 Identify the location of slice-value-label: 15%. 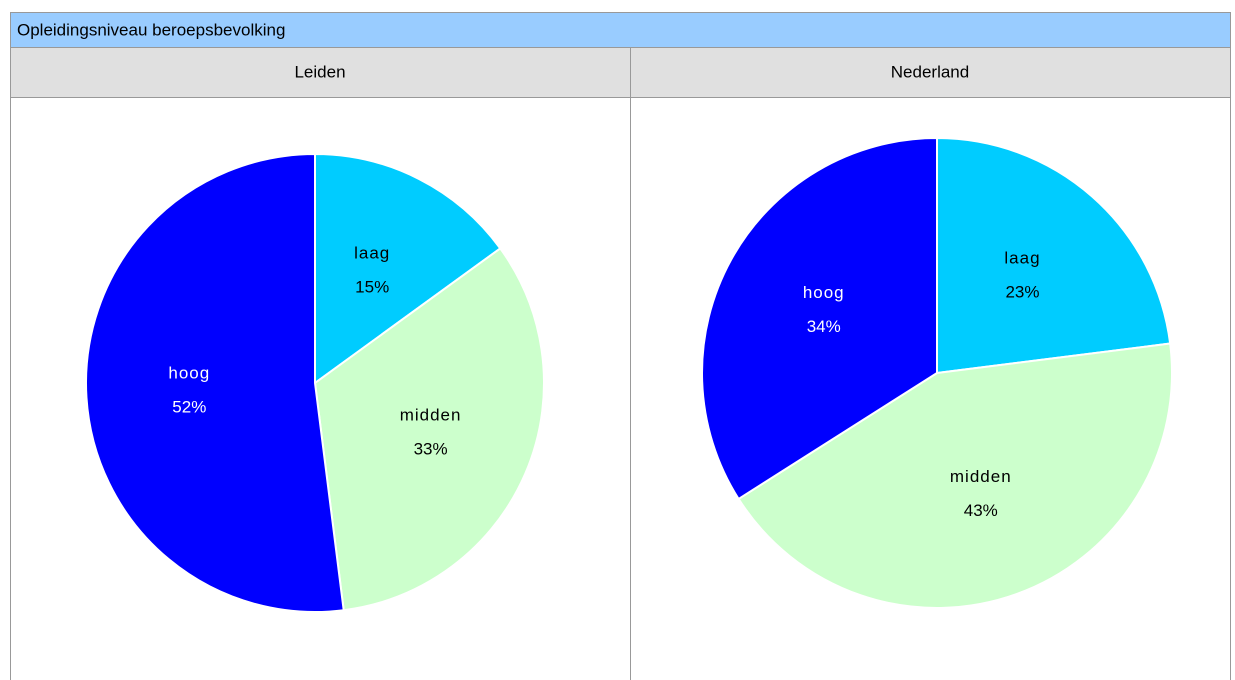
(372, 286).